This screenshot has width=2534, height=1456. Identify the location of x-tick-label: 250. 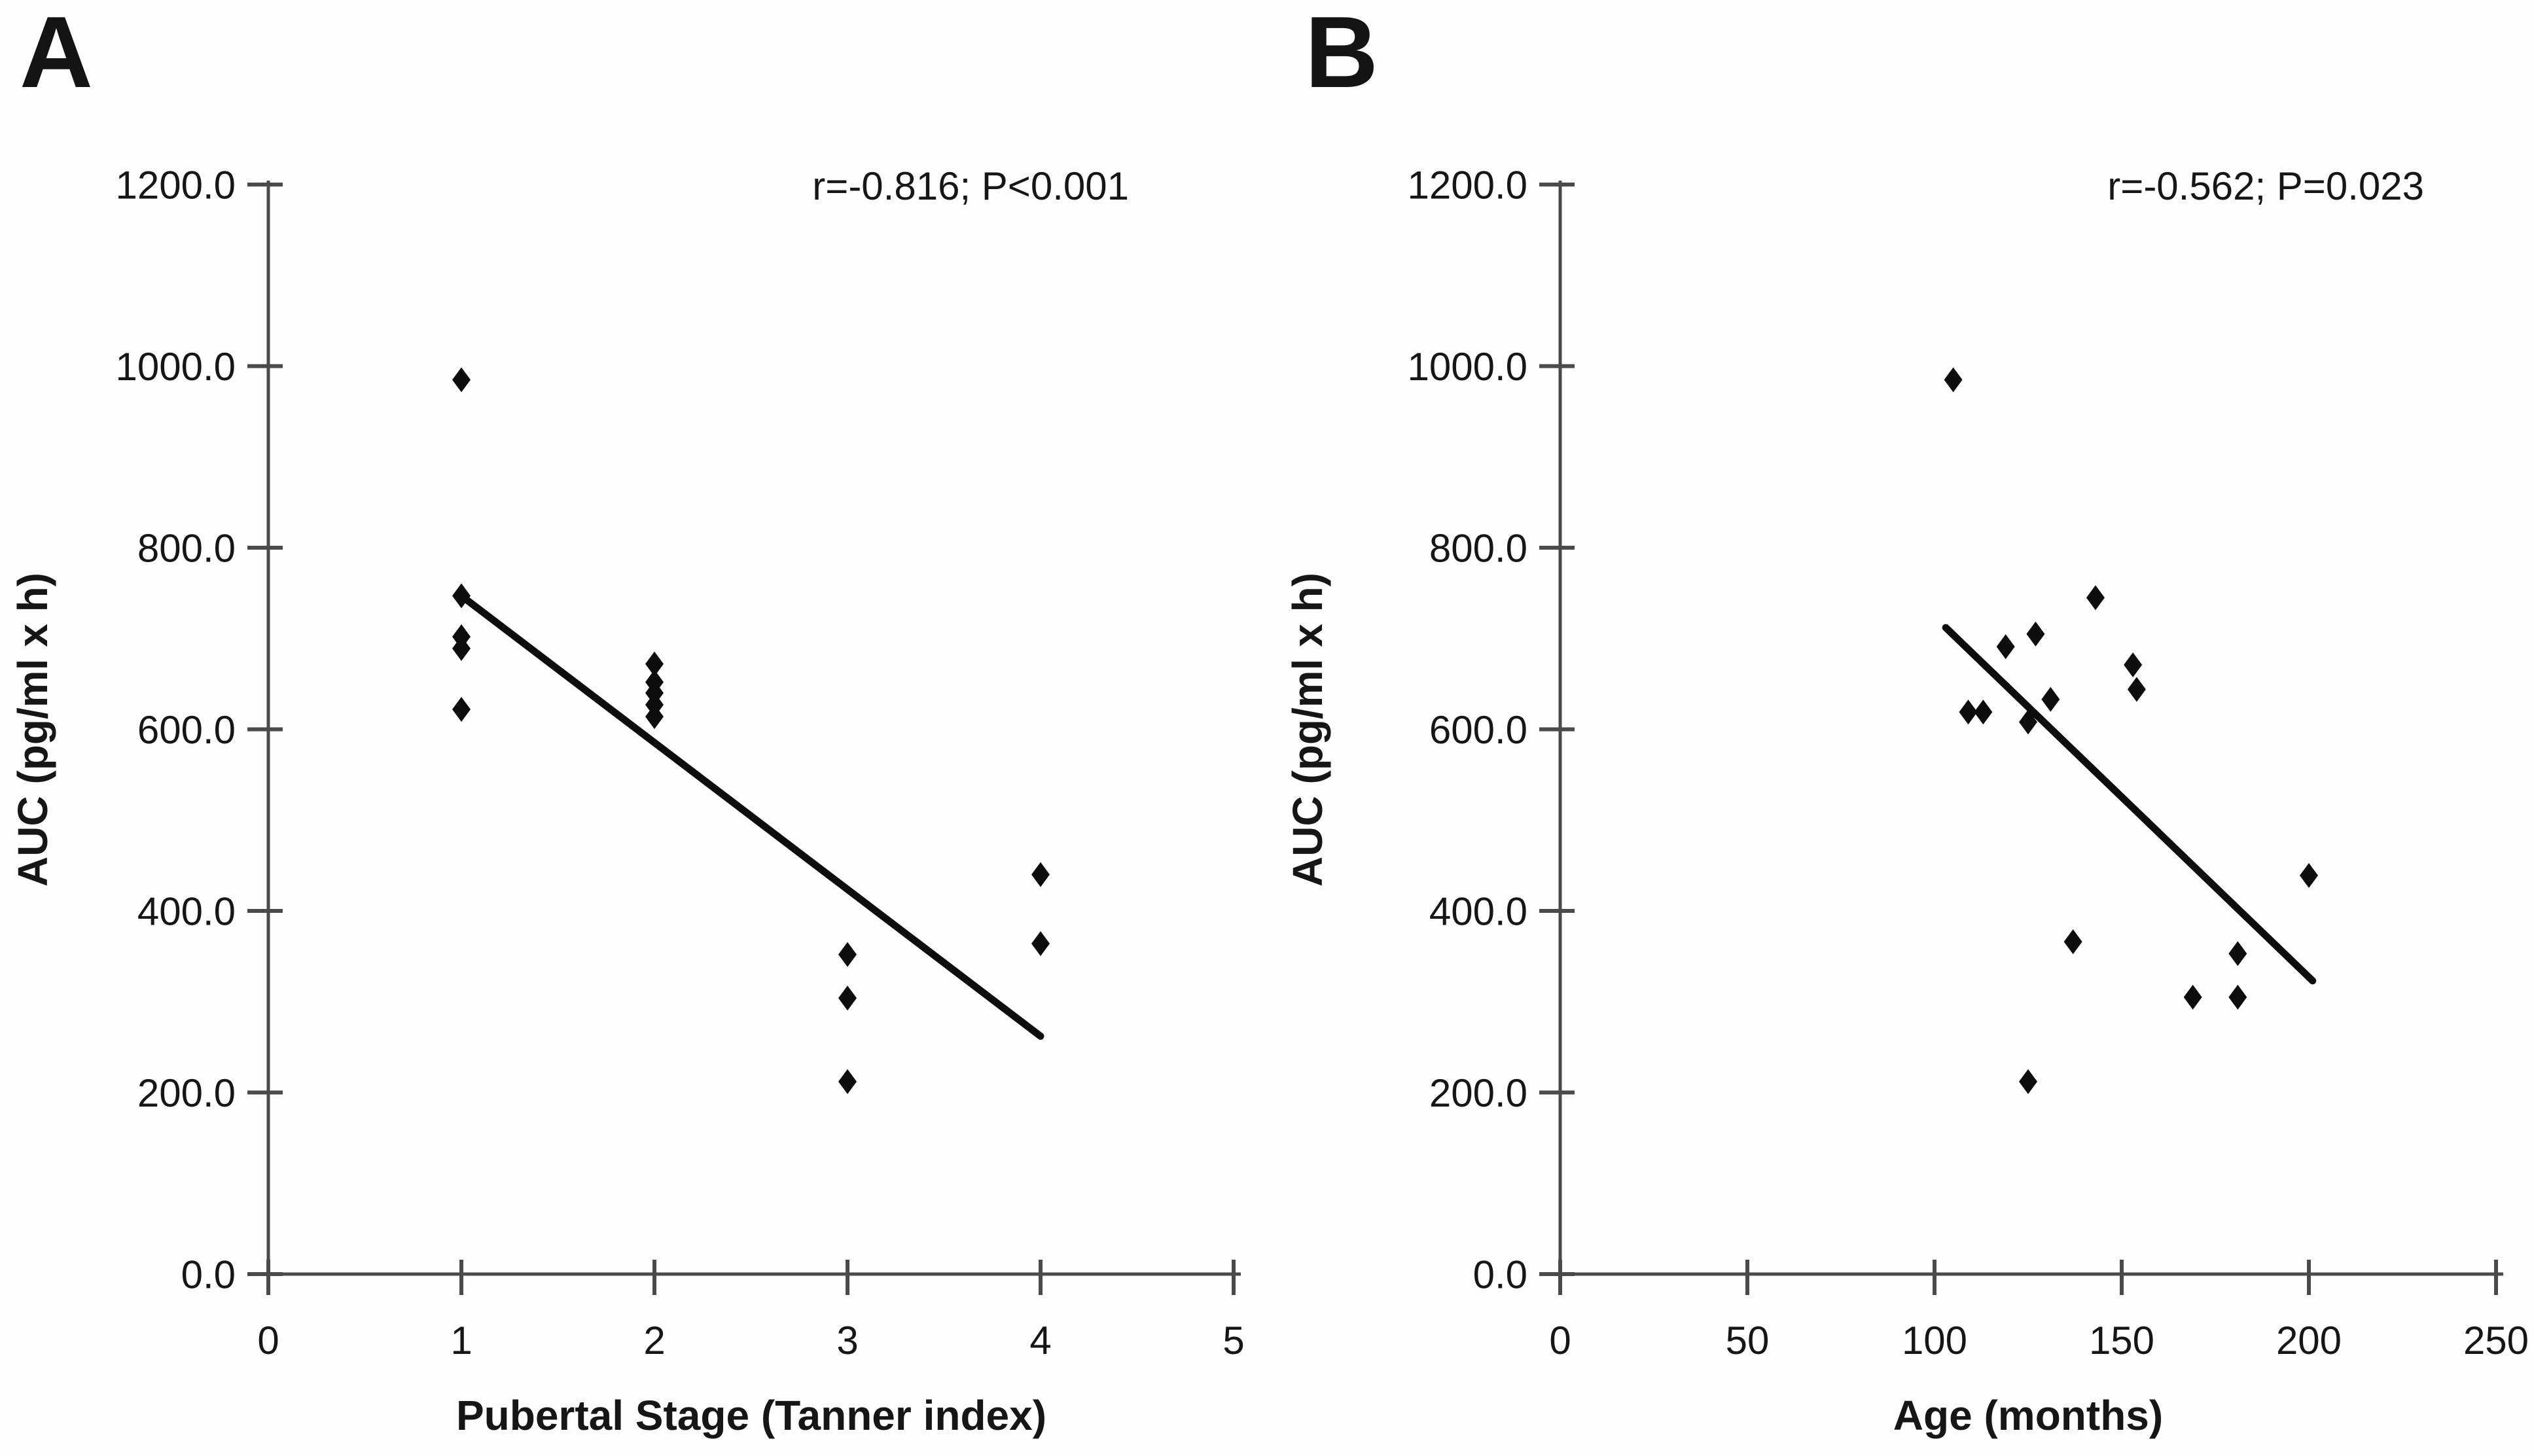
(2496, 1340).